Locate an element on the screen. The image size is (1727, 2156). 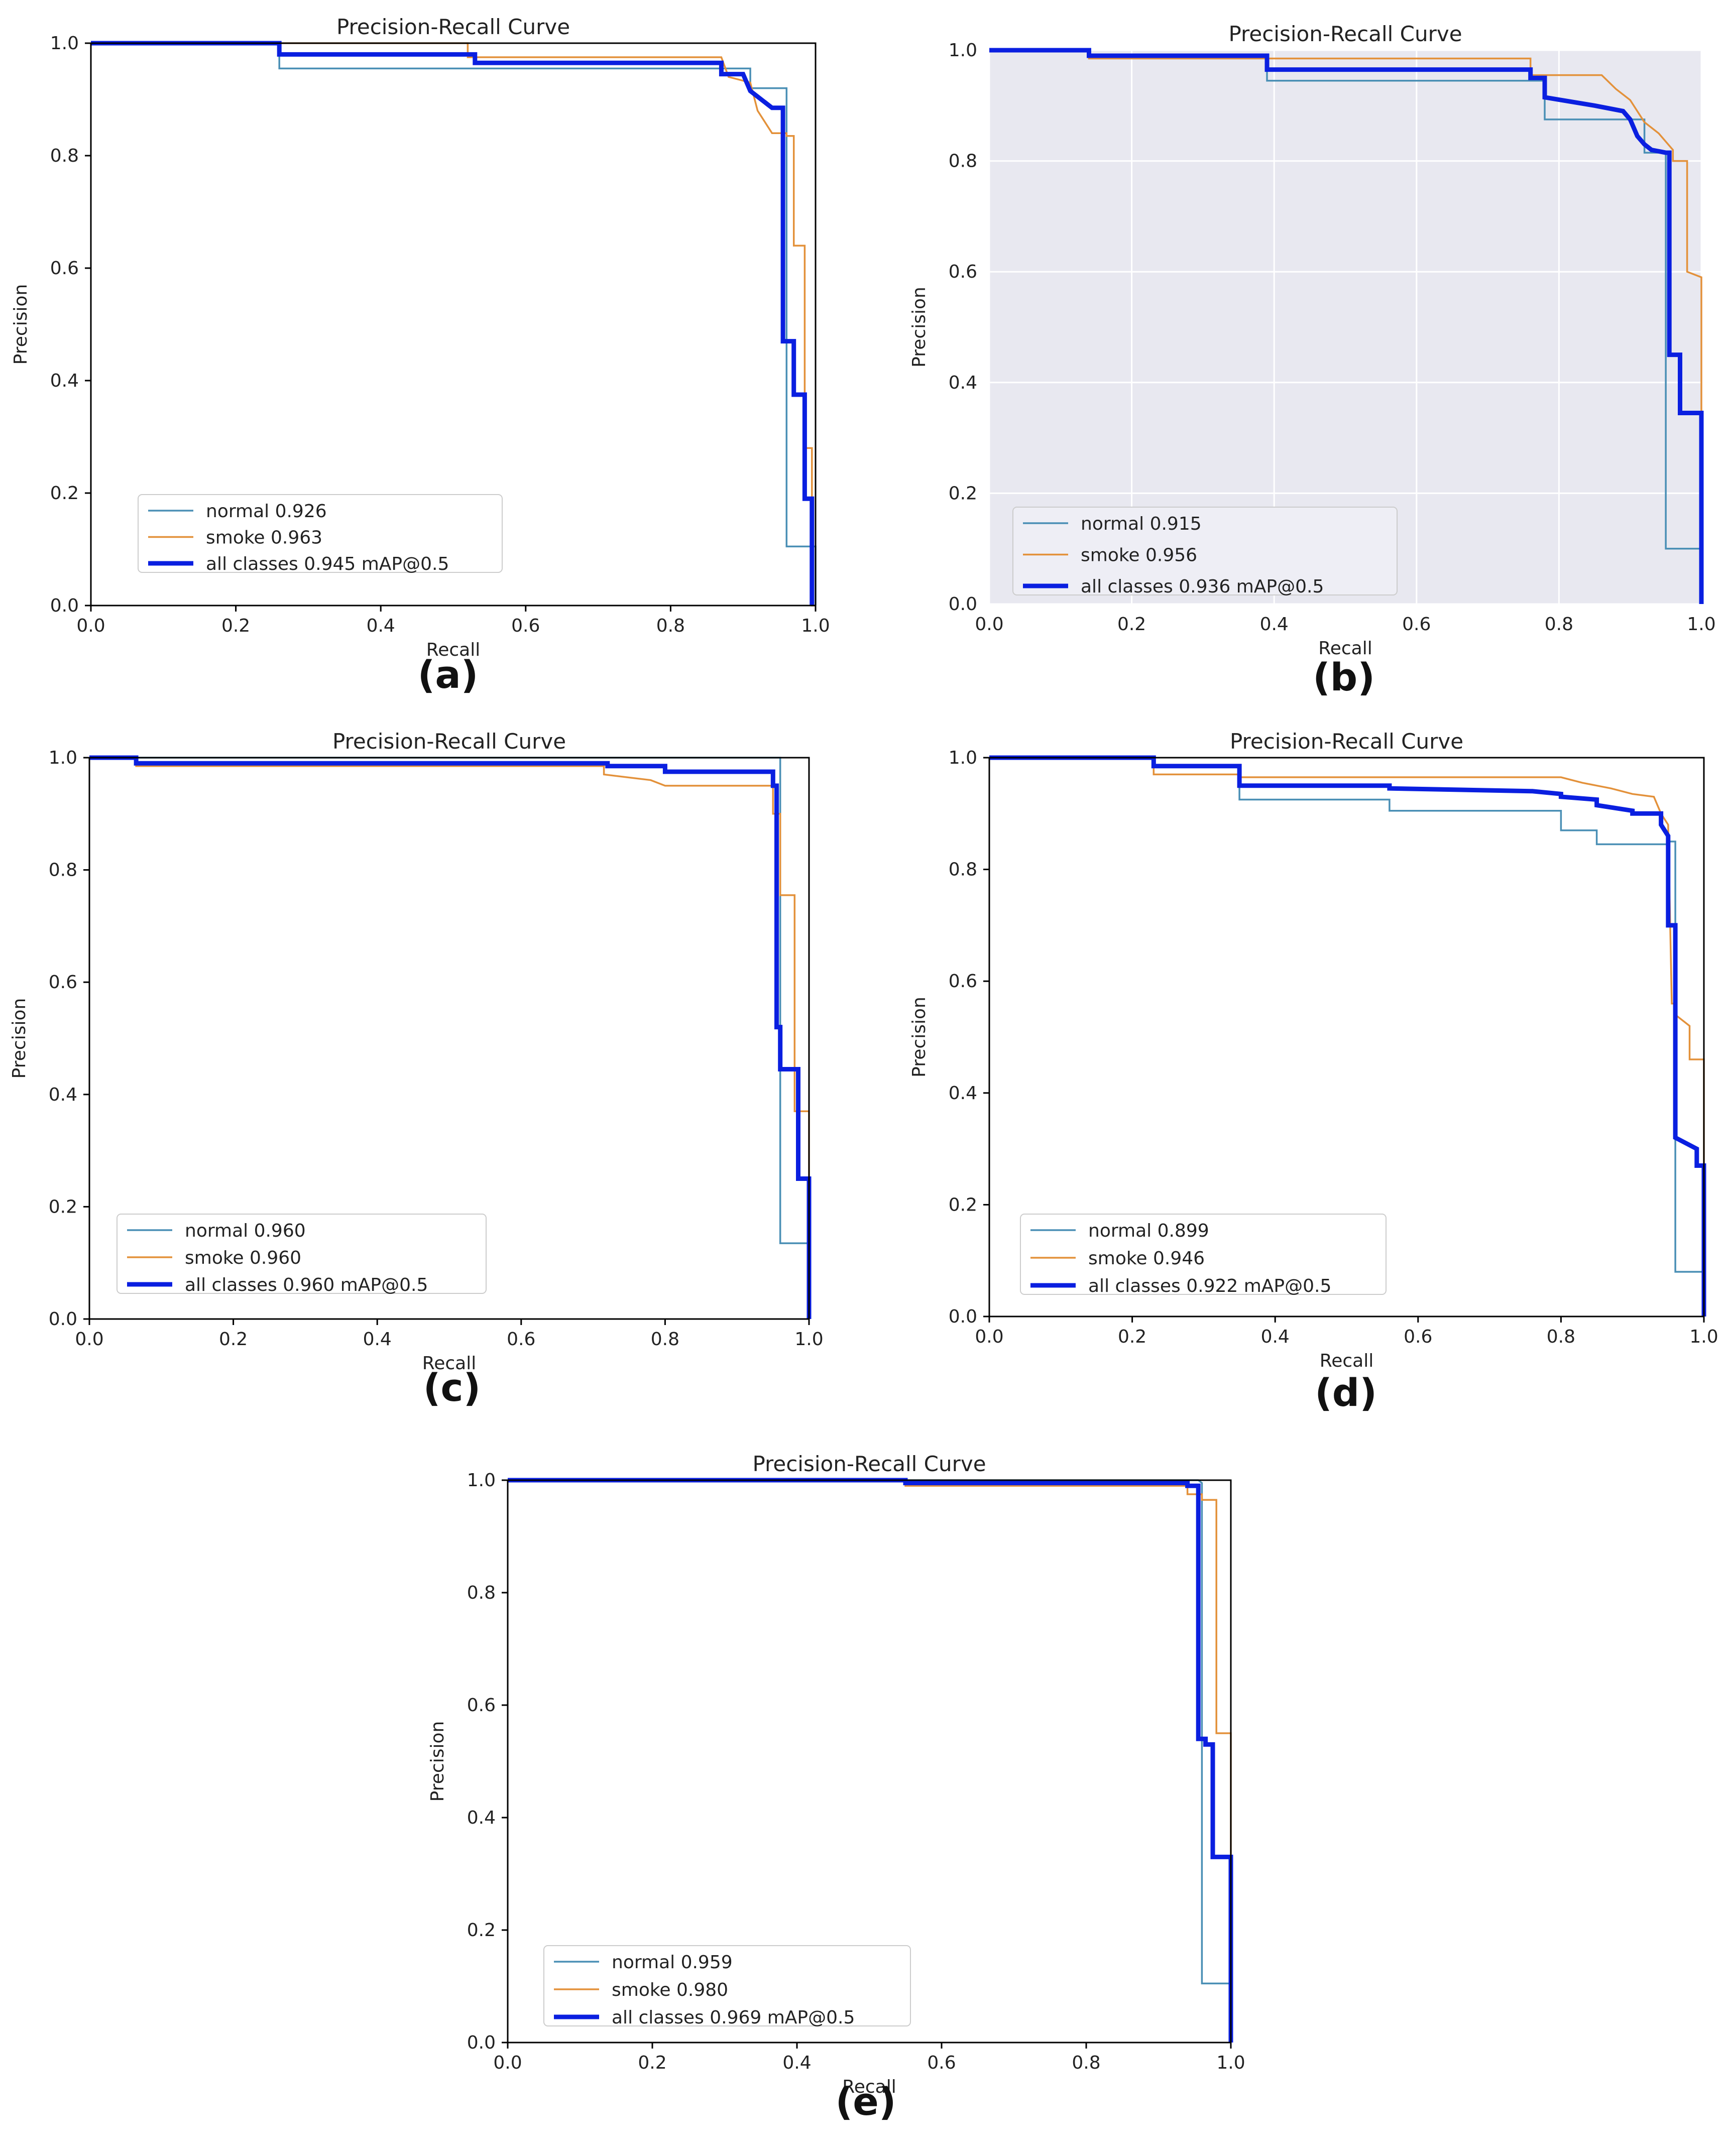
legend-entry-normal: normal 0.959 is located at coordinates (672, 1962).